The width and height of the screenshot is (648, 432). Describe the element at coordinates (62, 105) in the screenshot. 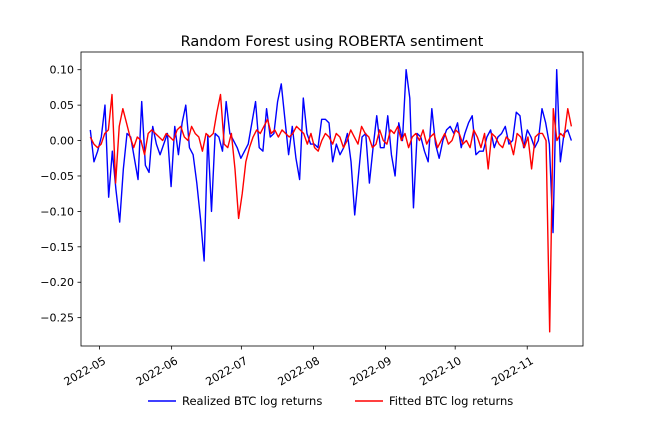

I see `y-tick-label: 0.05` at that location.